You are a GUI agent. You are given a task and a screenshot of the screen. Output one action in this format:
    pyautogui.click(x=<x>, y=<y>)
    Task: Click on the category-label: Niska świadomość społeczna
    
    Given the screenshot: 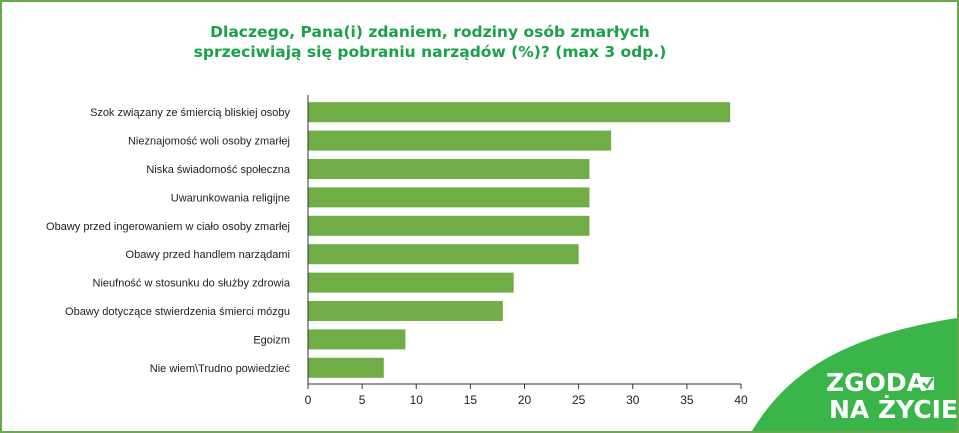 What is the action you would take?
    pyautogui.click(x=218, y=170)
    